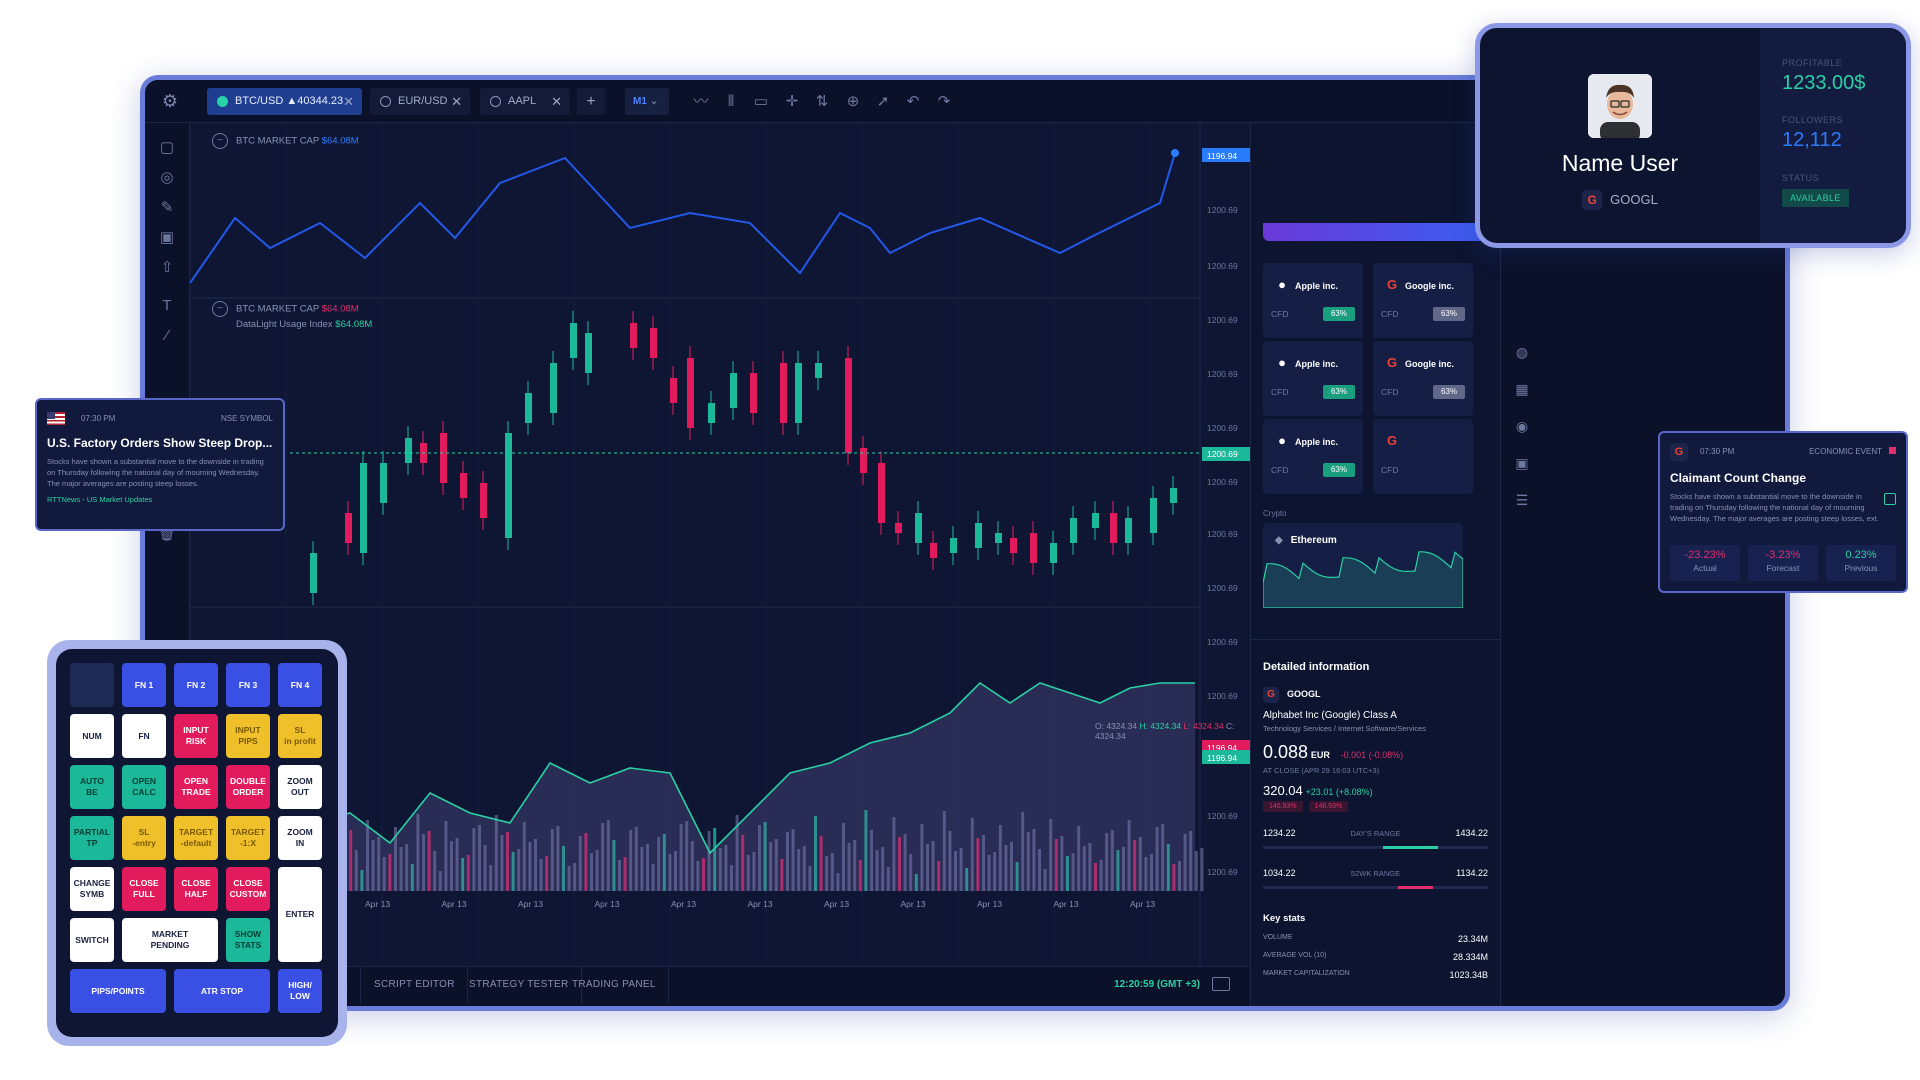 Image resolution: width=1920 pixels, height=1080 pixels. Describe the element at coordinates (170, 940) in the screenshot. I see `key-market-pending: MARKET PENDING` at that location.